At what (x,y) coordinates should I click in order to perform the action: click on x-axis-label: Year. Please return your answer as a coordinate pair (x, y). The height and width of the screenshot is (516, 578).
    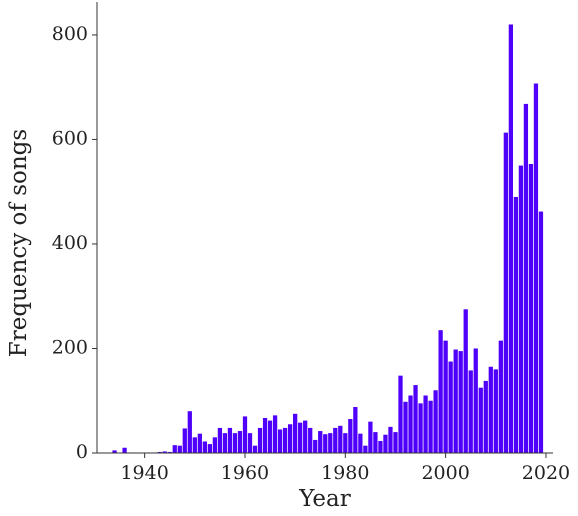
    Looking at the image, I should click on (324, 499).